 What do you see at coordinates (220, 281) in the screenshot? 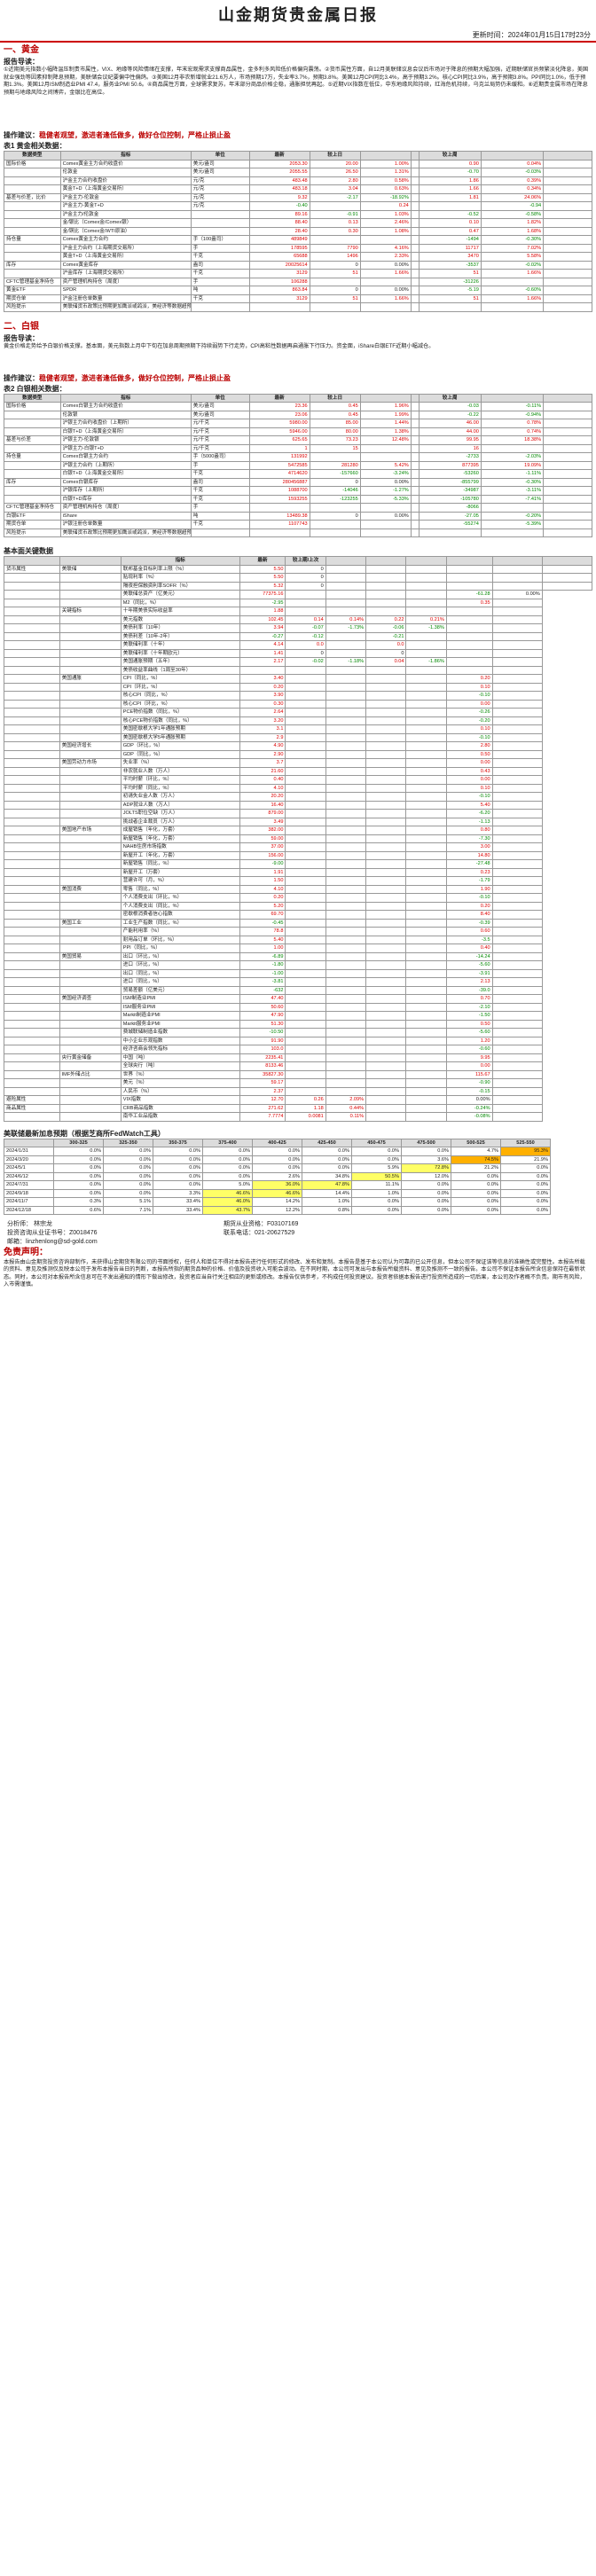
I see `gold-cell: 手` at bounding box center [220, 281].